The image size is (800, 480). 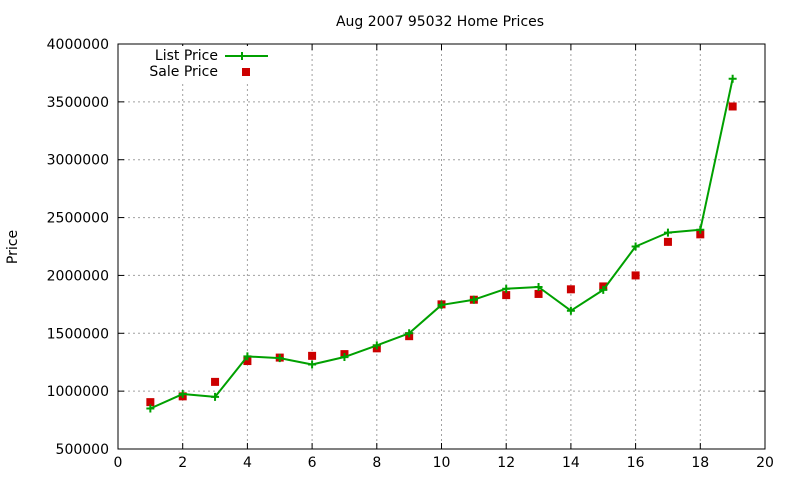 I want to click on x-tick-label: 2, so click(x=182, y=463).